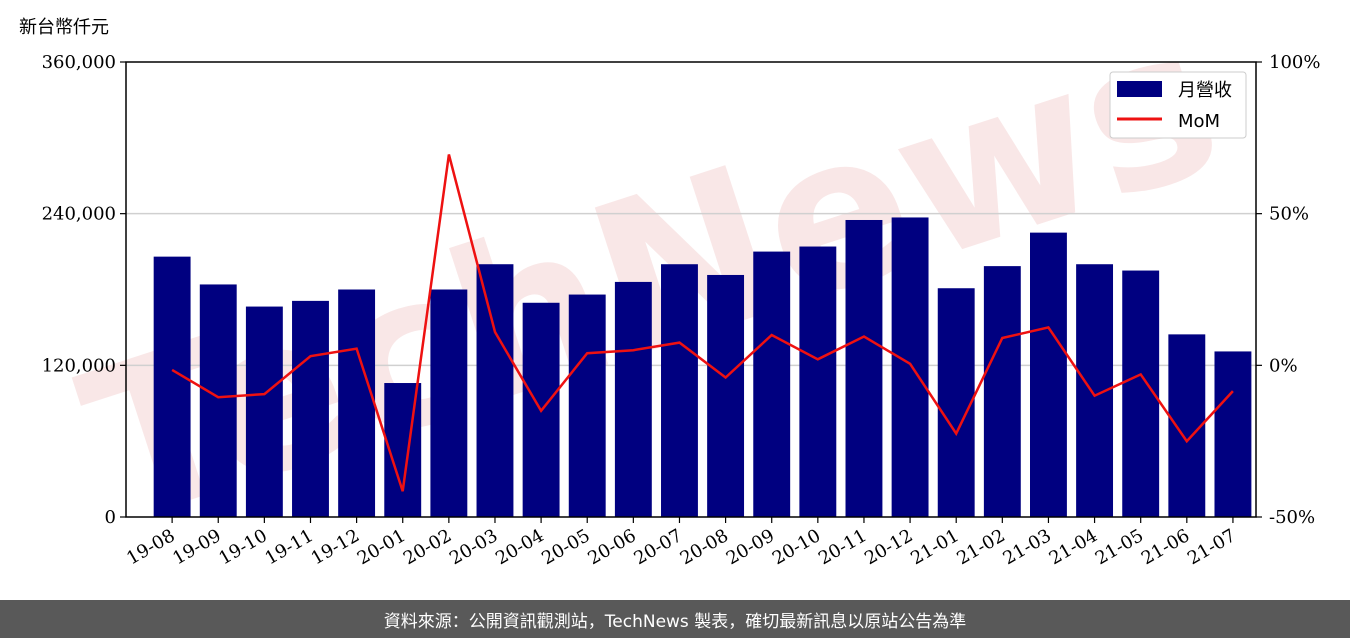  I want to click on left-tick-label: 240,000, so click(79, 214).